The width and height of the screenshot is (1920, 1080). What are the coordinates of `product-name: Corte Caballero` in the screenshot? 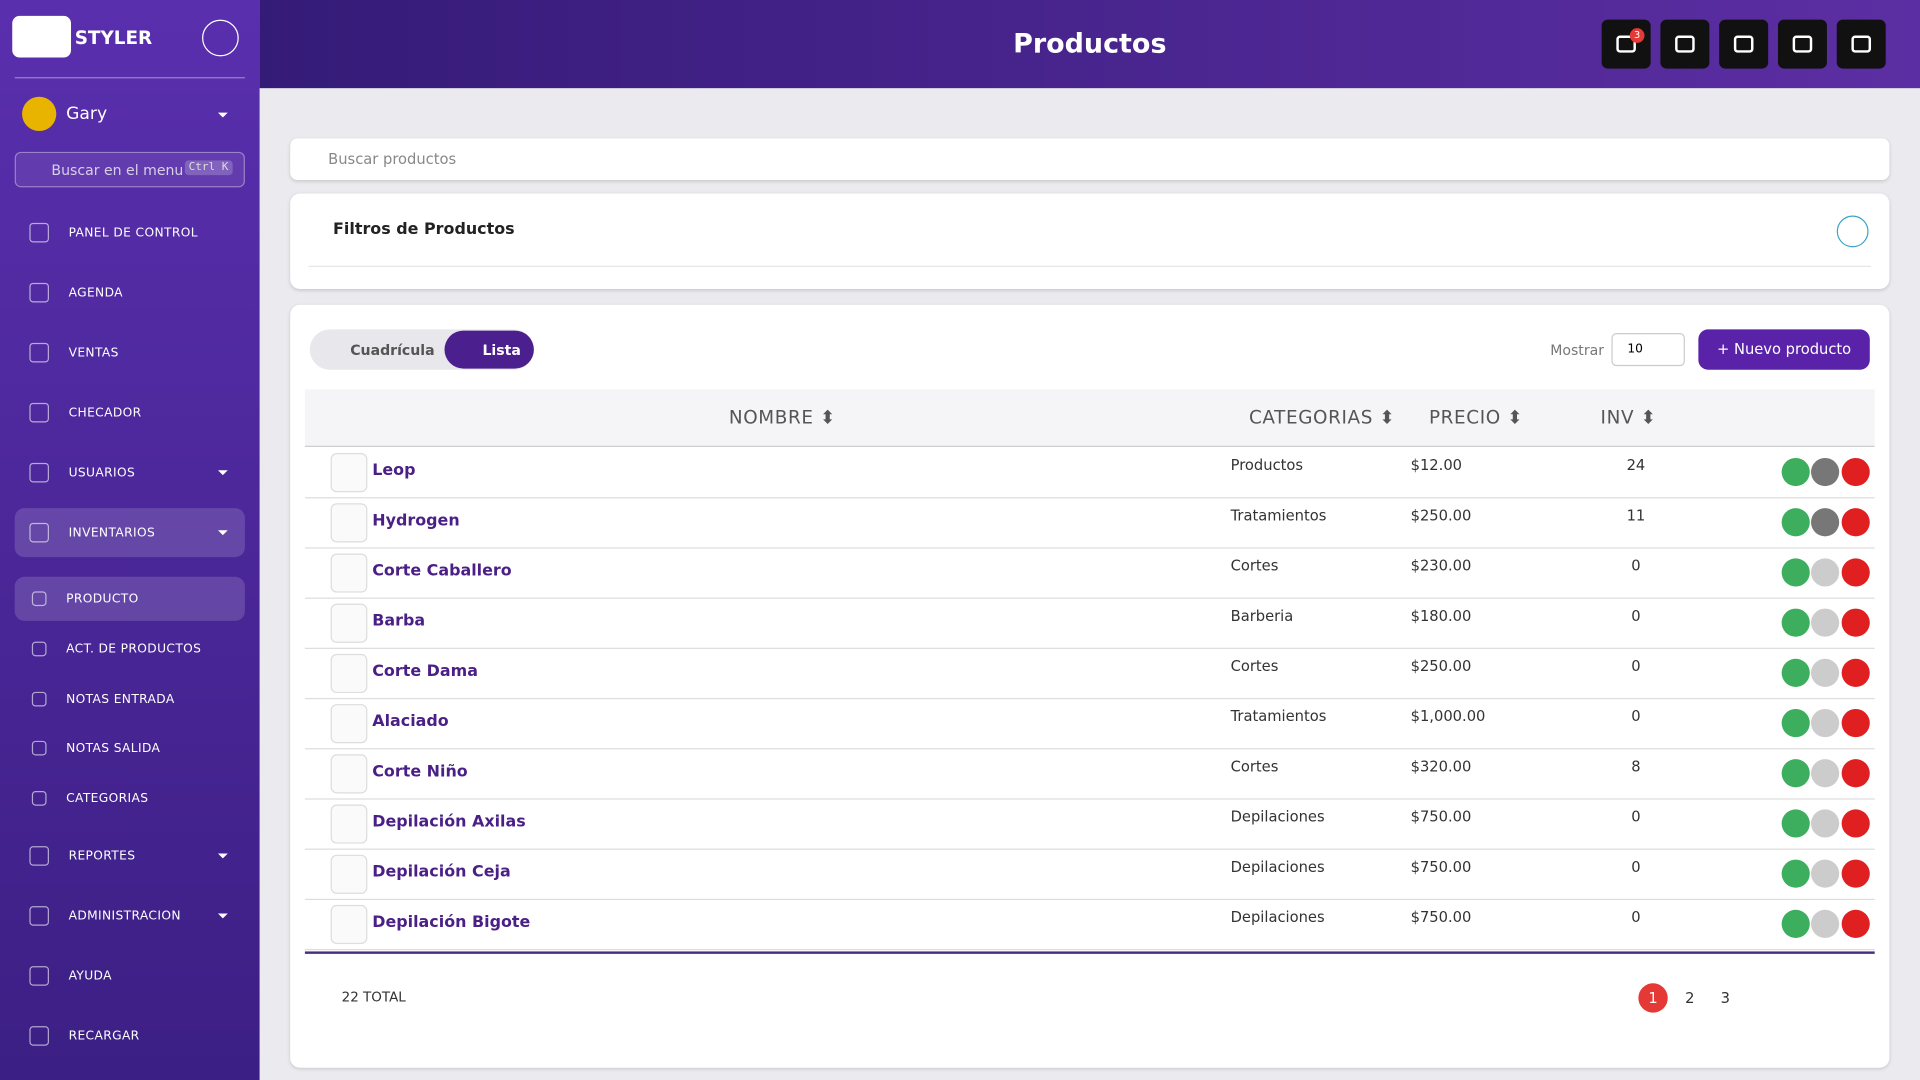 It's located at (442, 571).